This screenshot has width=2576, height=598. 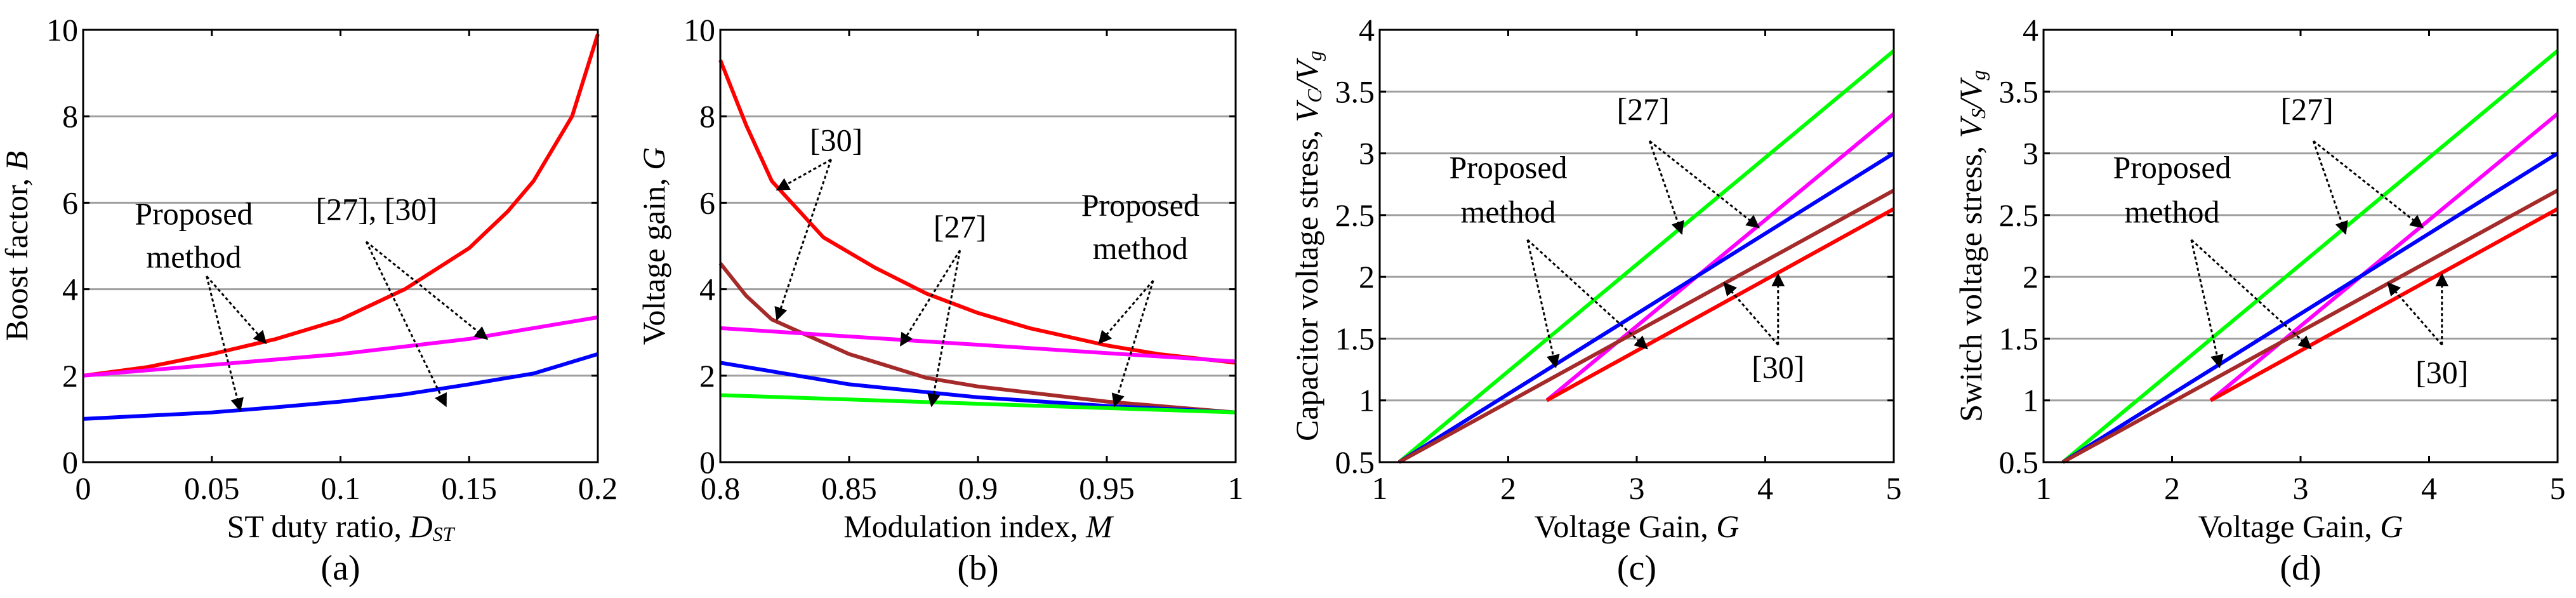 What do you see at coordinates (83, 488) in the screenshot?
I see `x-tick-label: 0` at bounding box center [83, 488].